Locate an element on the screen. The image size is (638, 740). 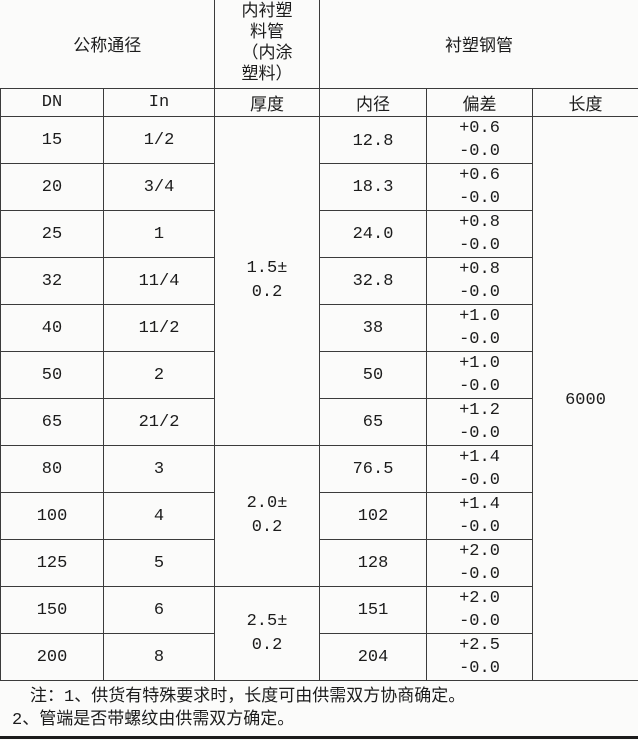
col-header-thickness: 厚度 is located at coordinates (267, 102).